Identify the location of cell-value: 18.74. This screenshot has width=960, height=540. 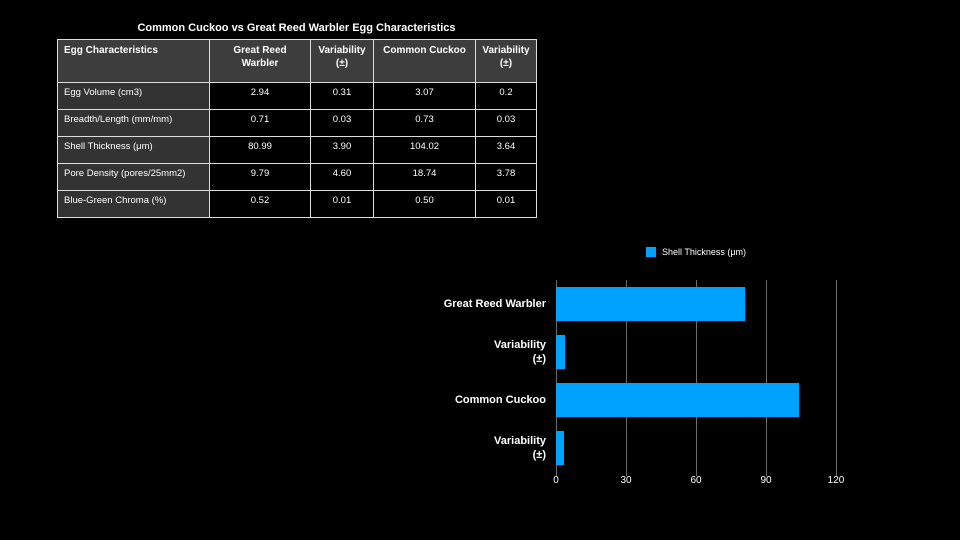
(424, 177).